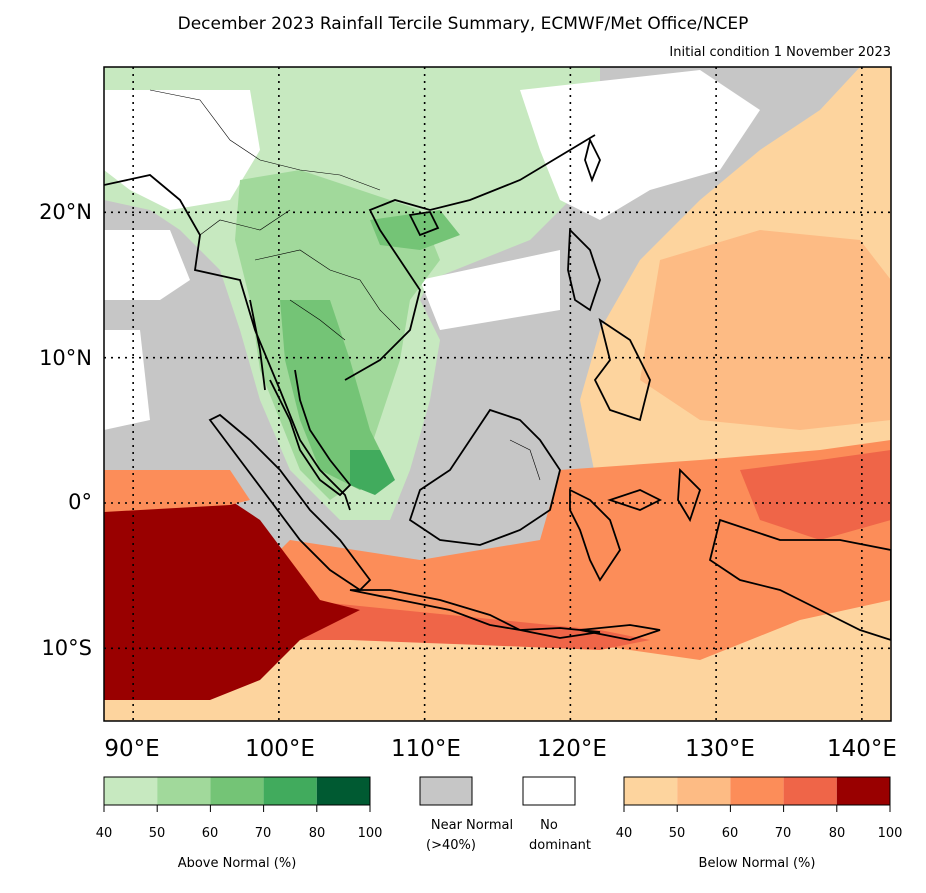 Image resolution: width=926 pixels, height=893 pixels. I want to click on colorbar-above-normal, so click(237, 794).